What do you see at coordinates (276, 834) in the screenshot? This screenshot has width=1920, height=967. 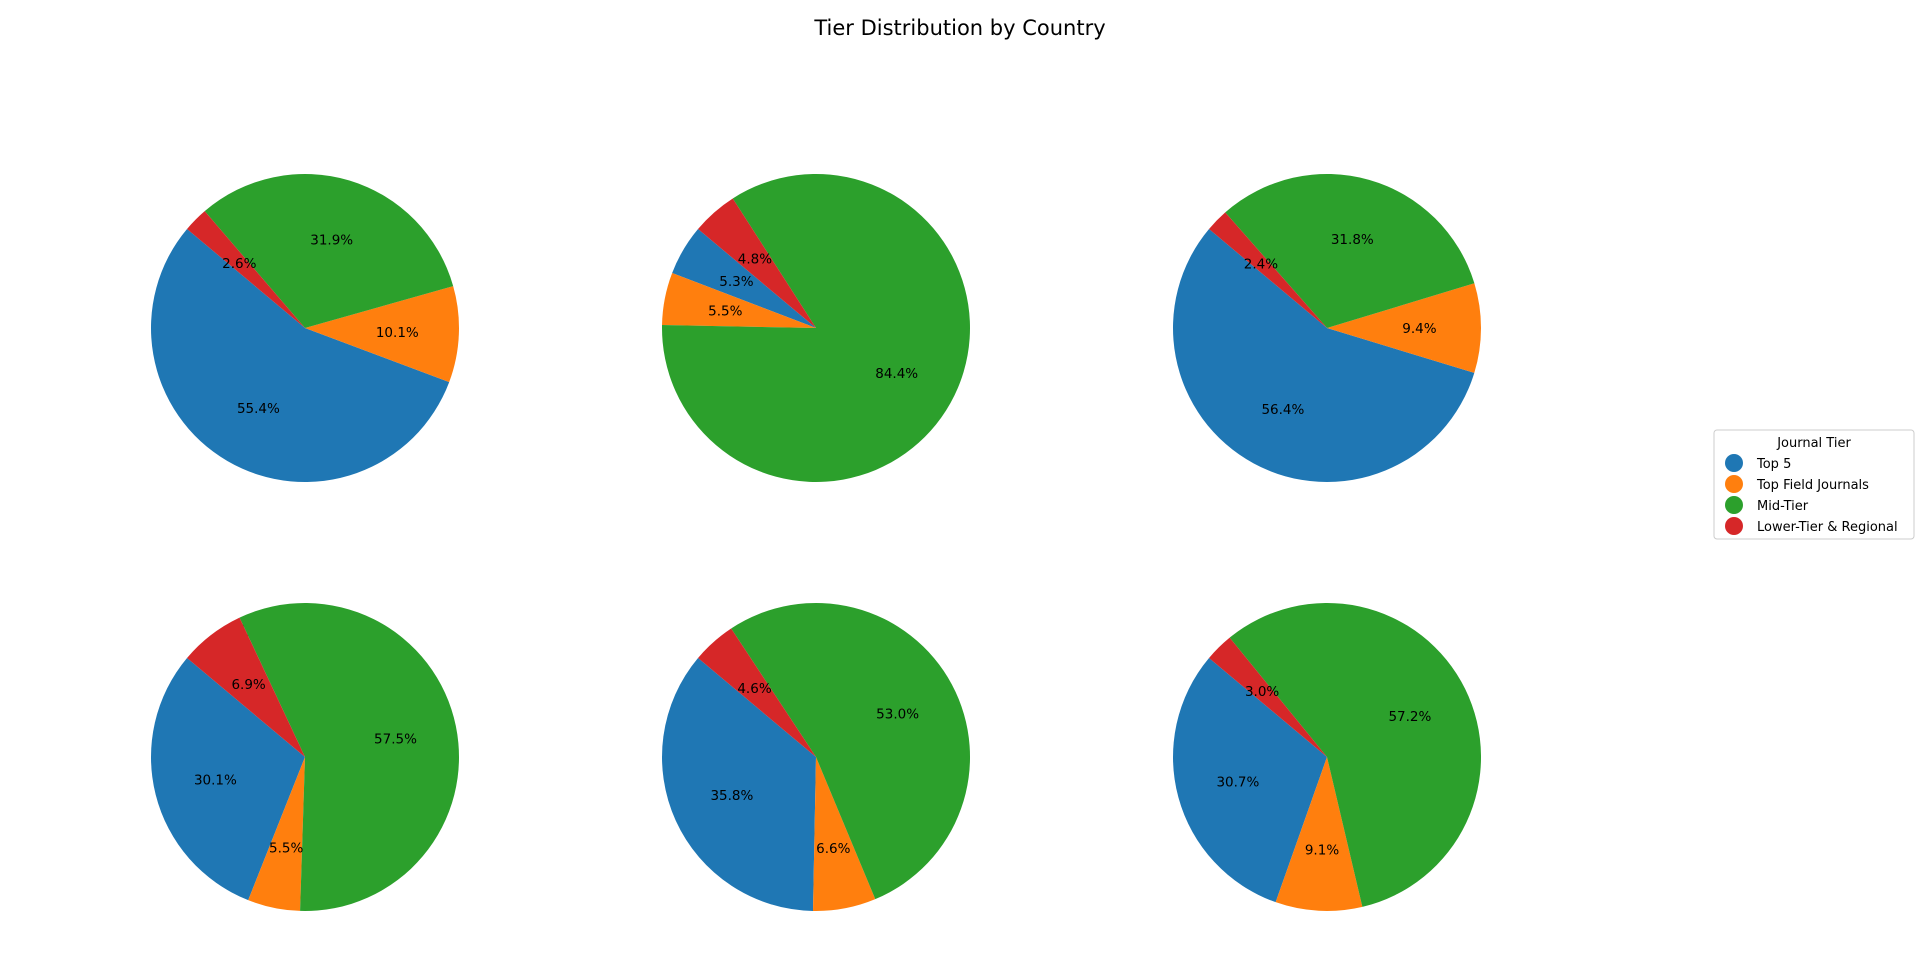 I see `slice-united-kingdom-top-field-journals` at bounding box center [276, 834].